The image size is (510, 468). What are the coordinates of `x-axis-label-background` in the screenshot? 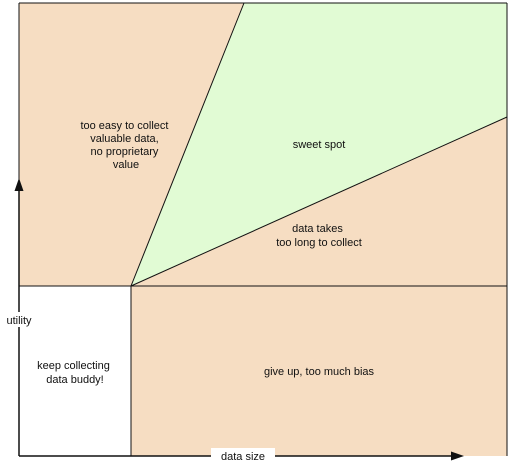 It's located at (243, 456).